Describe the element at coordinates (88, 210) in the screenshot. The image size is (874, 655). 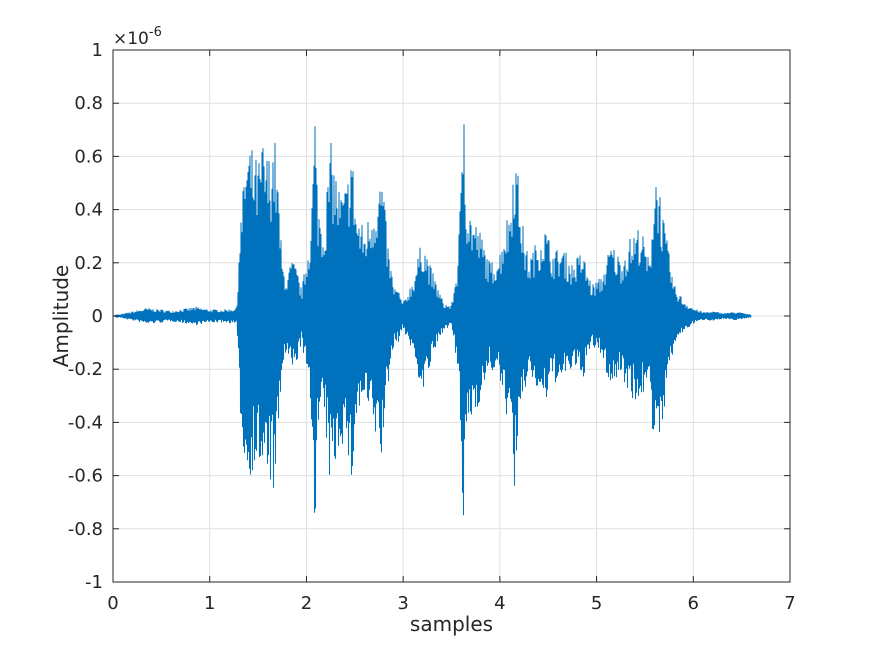
I see `y-tick-label: 0.4` at that location.